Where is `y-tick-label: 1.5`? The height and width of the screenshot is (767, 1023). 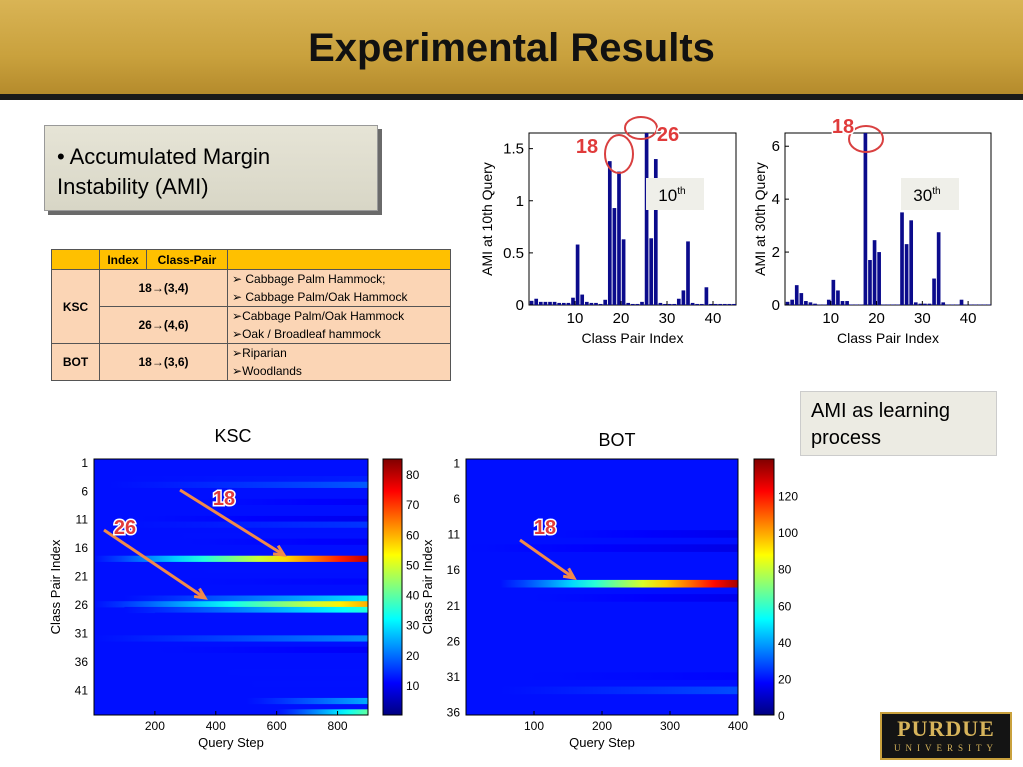
y-tick-label: 1.5 is located at coordinates (513, 149).